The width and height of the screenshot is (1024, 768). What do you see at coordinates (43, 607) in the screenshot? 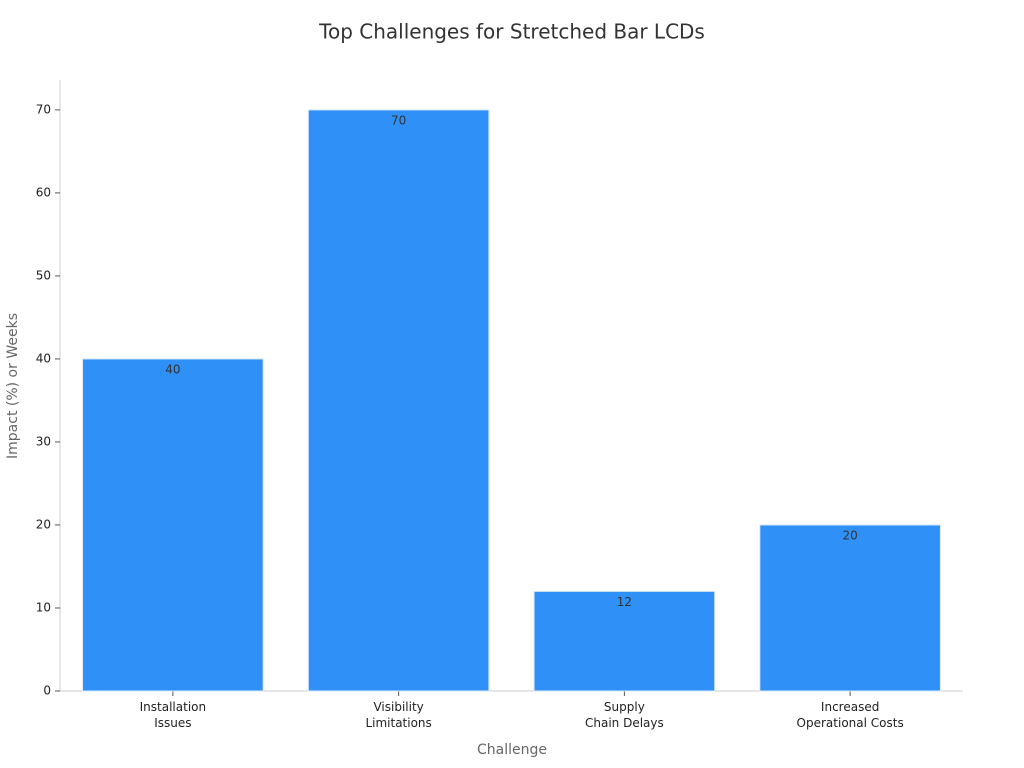
I see `y-tick-label: 10` at bounding box center [43, 607].